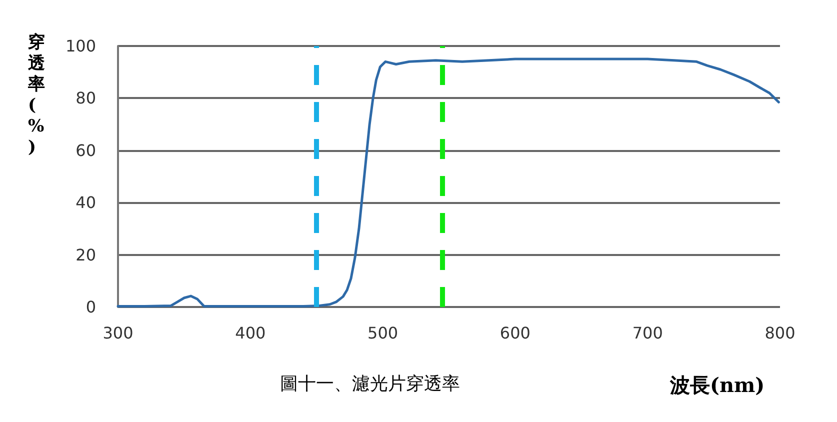  I want to click on y-tick-label: 60, so click(86, 150).